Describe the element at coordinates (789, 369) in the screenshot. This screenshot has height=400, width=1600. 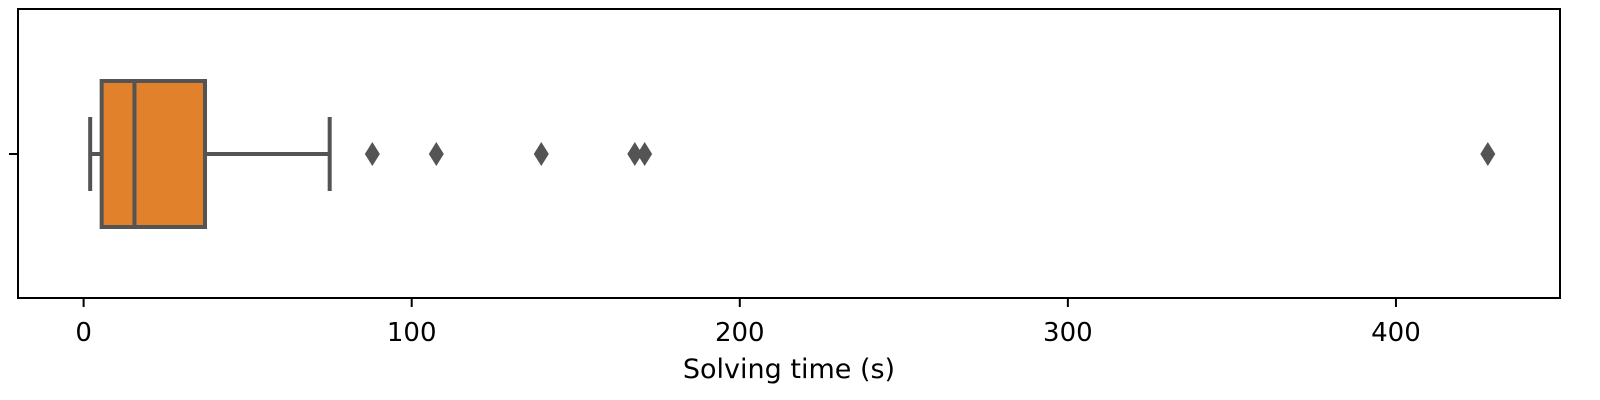
I see `x-axis-label: Solving time (s)` at that location.